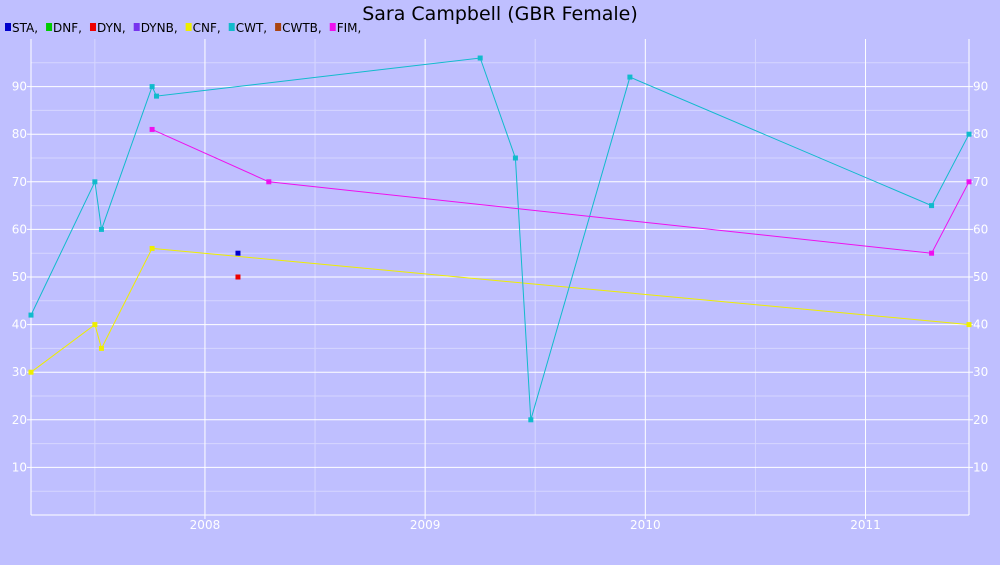 The width and height of the screenshot is (1000, 565). Describe the element at coordinates (19, 229) in the screenshot. I see `y-tick-label-left: 60` at that location.